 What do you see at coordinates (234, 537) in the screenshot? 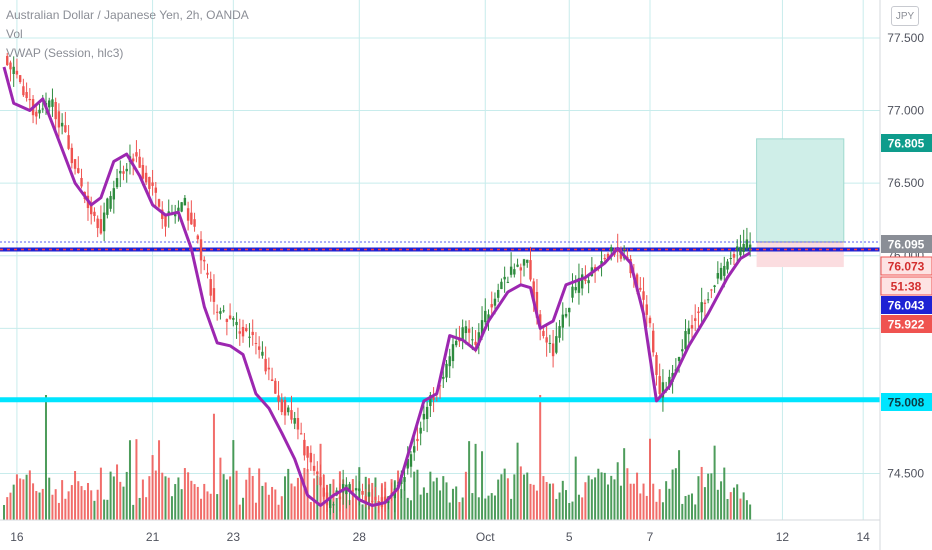
I see `x-tick-label: 23` at bounding box center [234, 537].